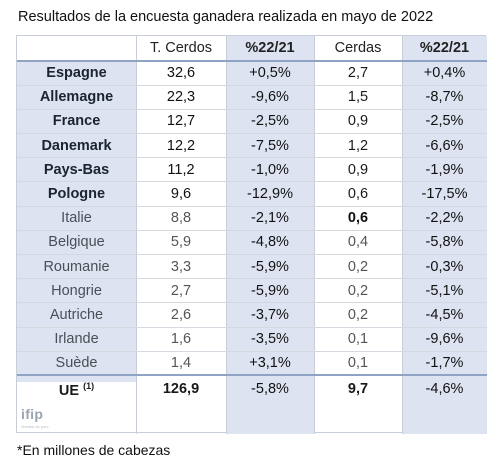  Describe the element at coordinates (358, 242) in the screenshot. I see `sows-cell: 0,4` at that location.